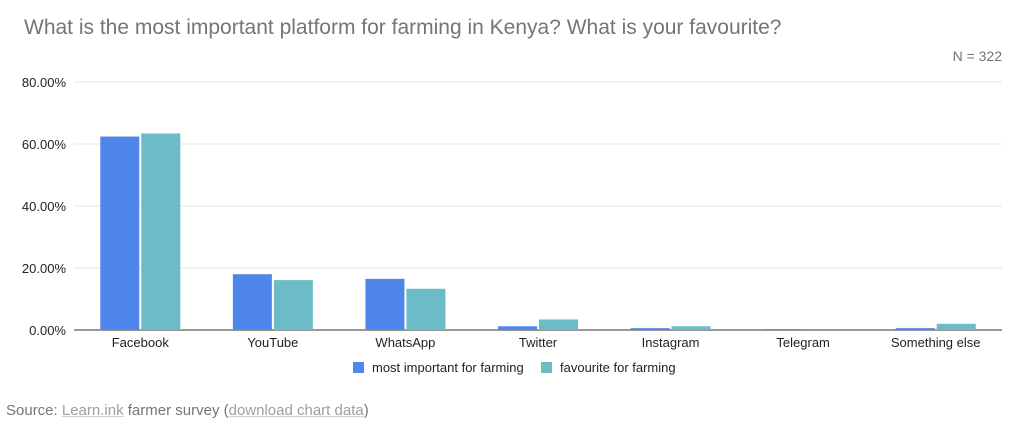 The width and height of the screenshot is (1024, 438). Describe the element at coordinates (366, 410) in the screenshot. I see `source-suffix: )` at that location.